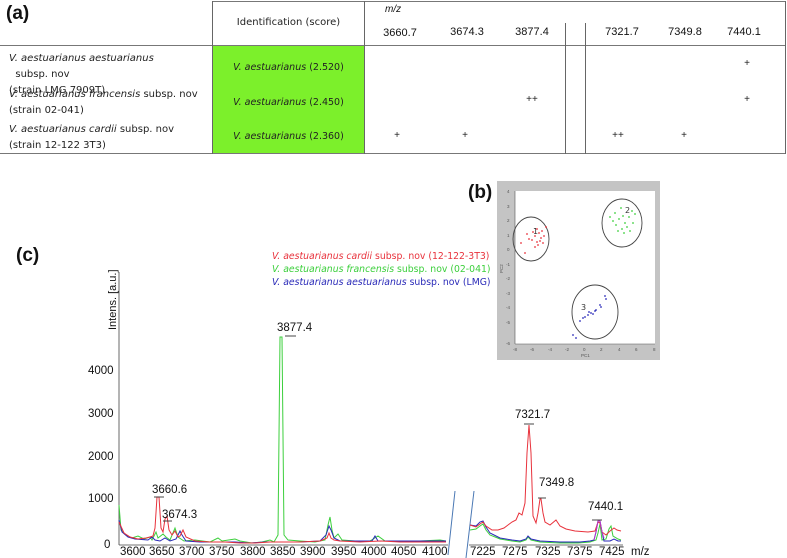 The width and height of the screenshot is (787, 558). I want to click on peak-label-3877: 3877.4, so click(295, 328).